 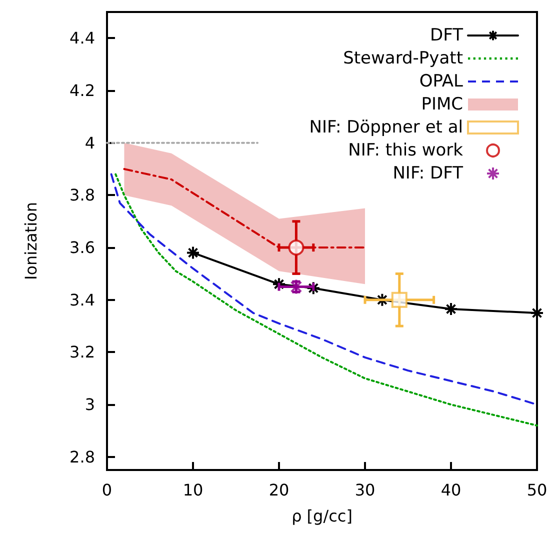 I want to click on x-tick-label: 0, so click(x=107, y=490).